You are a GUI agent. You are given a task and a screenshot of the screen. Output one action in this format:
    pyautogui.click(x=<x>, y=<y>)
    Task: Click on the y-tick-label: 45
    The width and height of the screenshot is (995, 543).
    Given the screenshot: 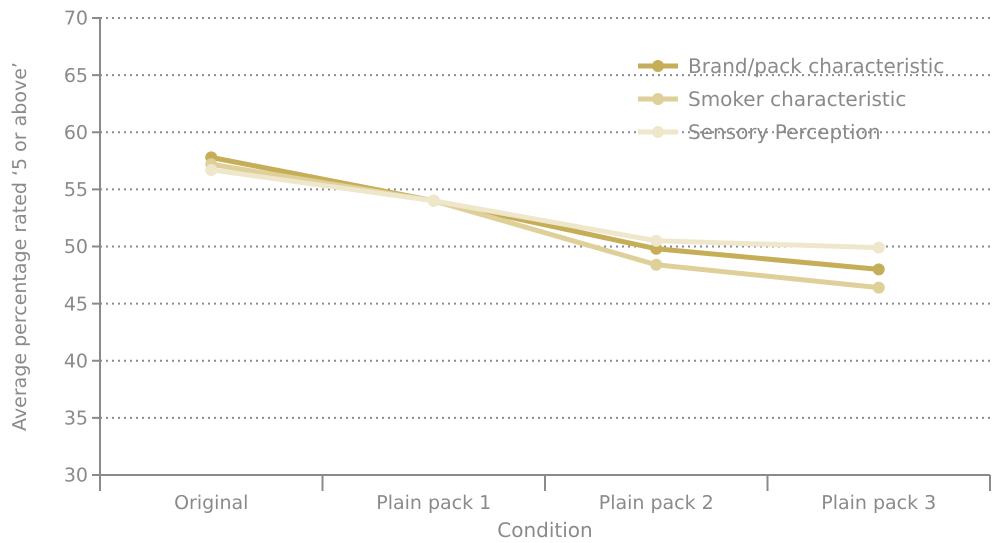 What is the action you would take?
    pyautogui.click(x=76, y=304)
    